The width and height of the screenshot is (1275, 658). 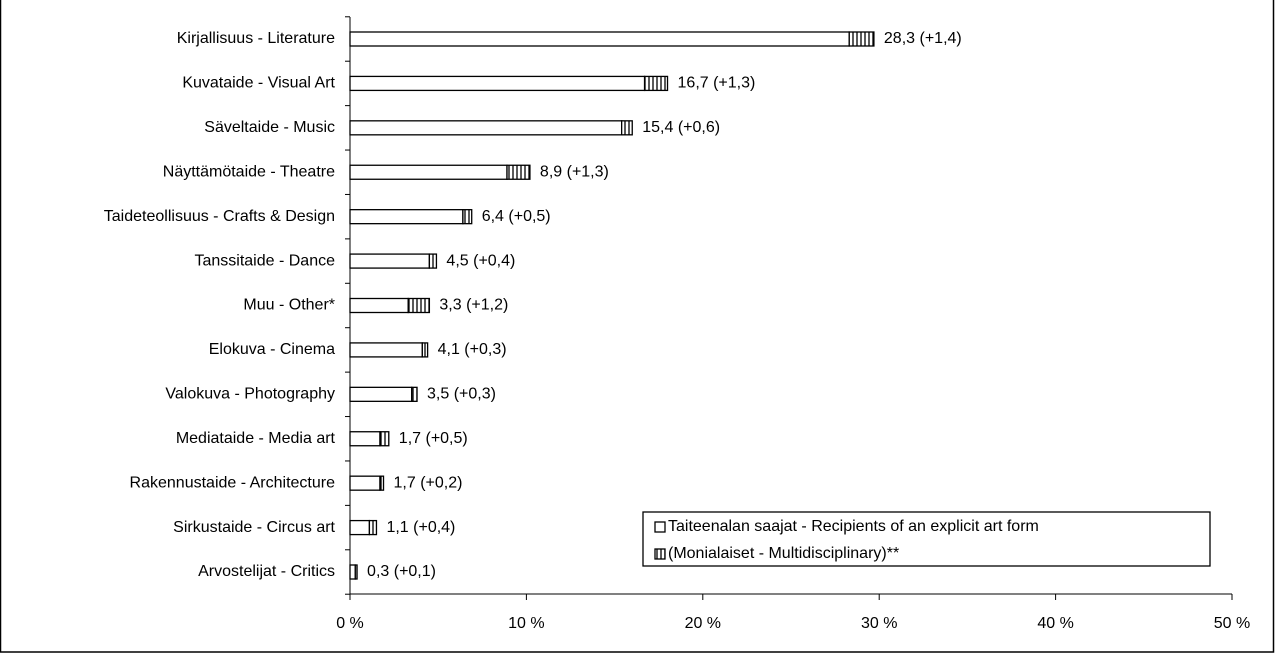 What do you see at coordinates (266, 571) in the screenshot?
I see `y-tick-label: Arvostelijat - Critics` at bounding box center [266, 571].